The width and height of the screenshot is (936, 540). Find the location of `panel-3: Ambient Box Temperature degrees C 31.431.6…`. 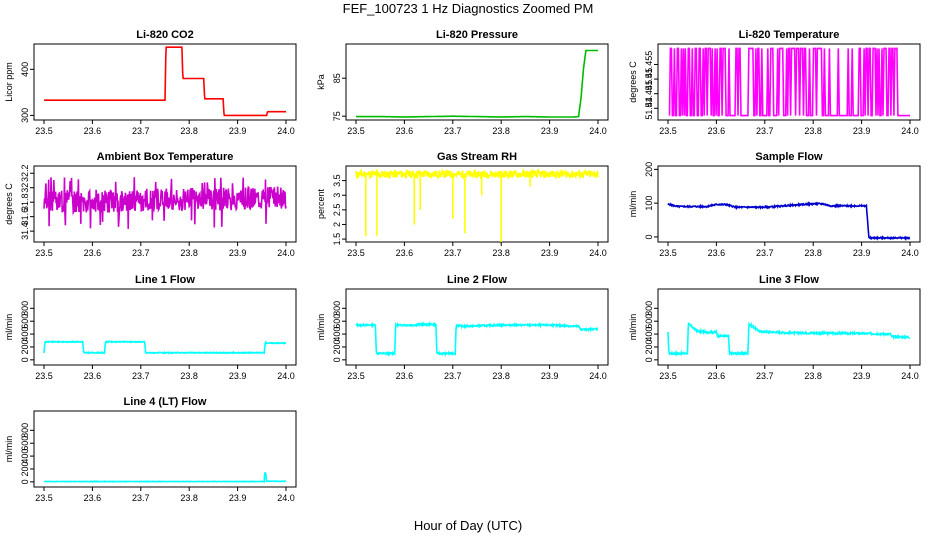

panel-3: Ambient Box Temperature degrees C 31.431.6… is located at coordinates (150, 204).